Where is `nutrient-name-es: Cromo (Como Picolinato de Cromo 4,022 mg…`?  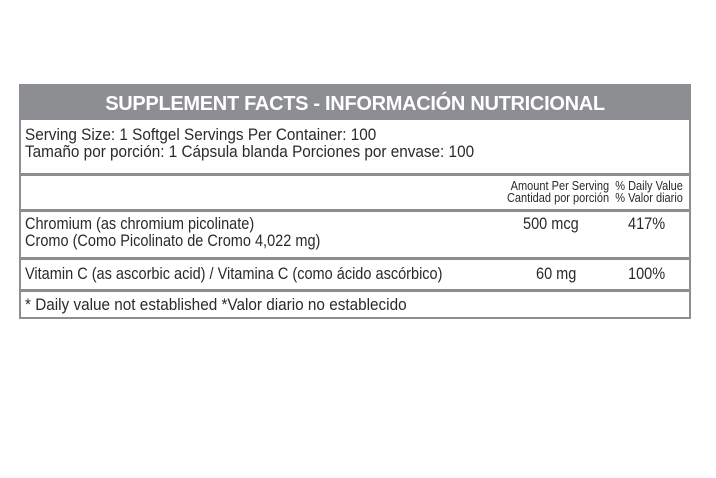 nutrient-name-es: Cromo (Como Picolinato de Cromo 4,022 mg… is located at coordinates (173, 241).